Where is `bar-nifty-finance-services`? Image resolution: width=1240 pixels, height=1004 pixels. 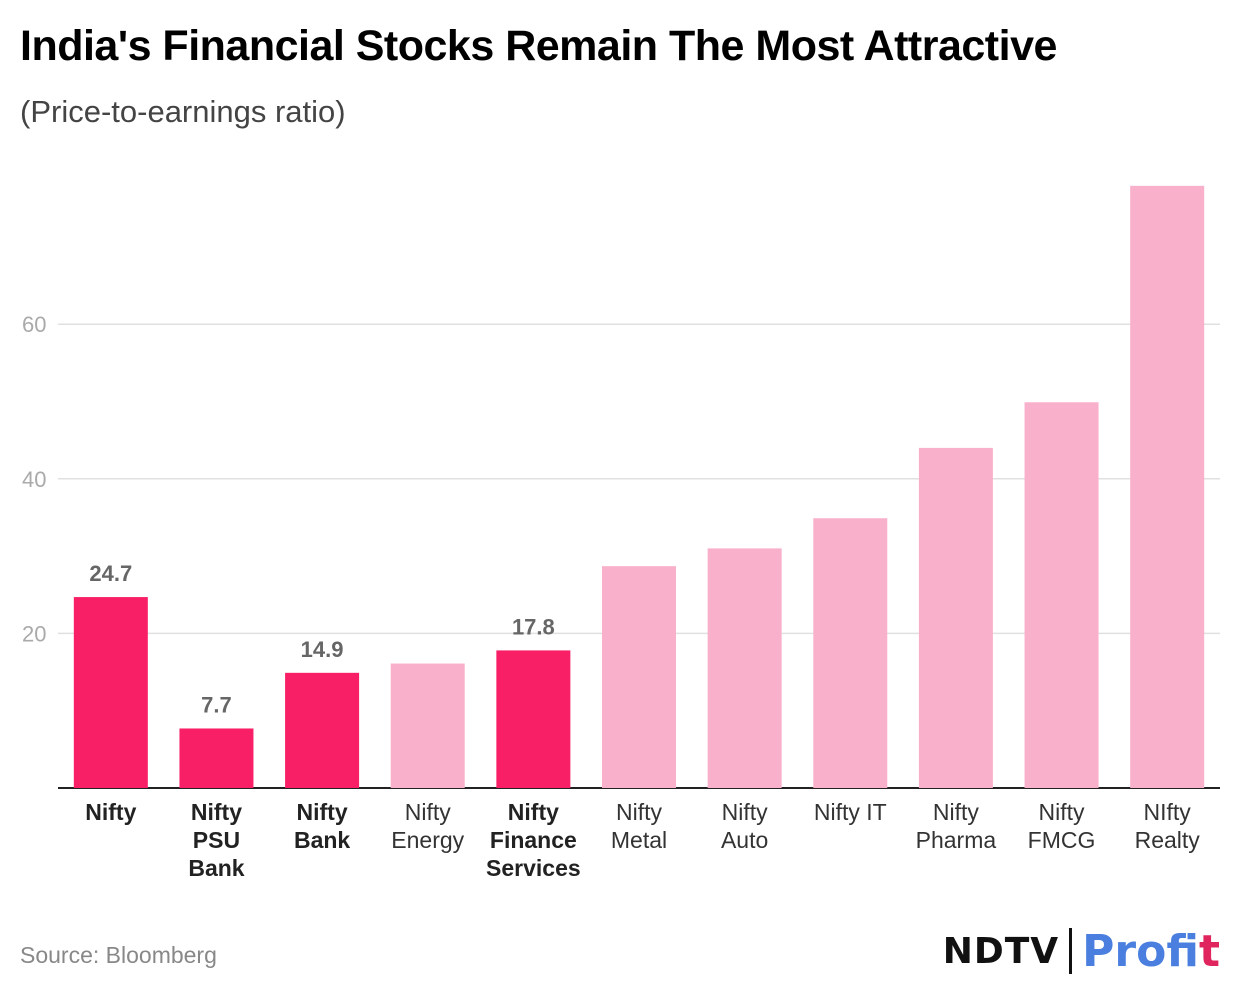 bar-nifty-finance-services is located at coordinates (533, 719).